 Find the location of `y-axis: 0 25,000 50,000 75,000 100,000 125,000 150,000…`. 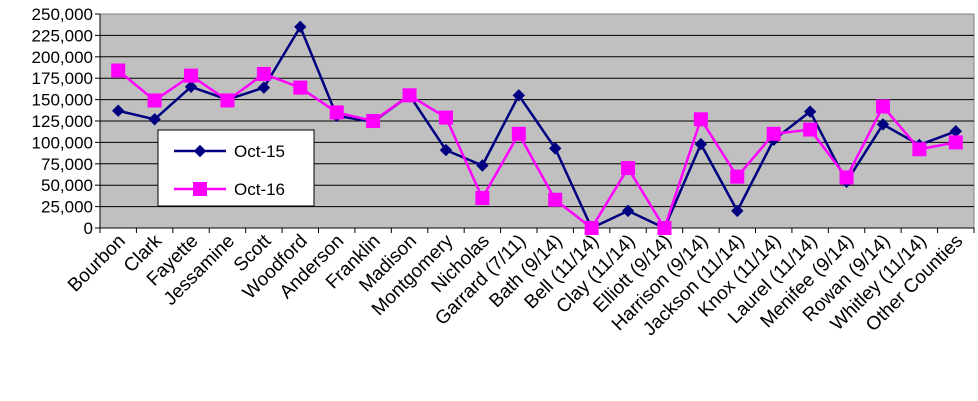

y-axis: 0 25,000 50,000 75,000 100,000 125,000 150,000… is located at coordinates (66, 121).